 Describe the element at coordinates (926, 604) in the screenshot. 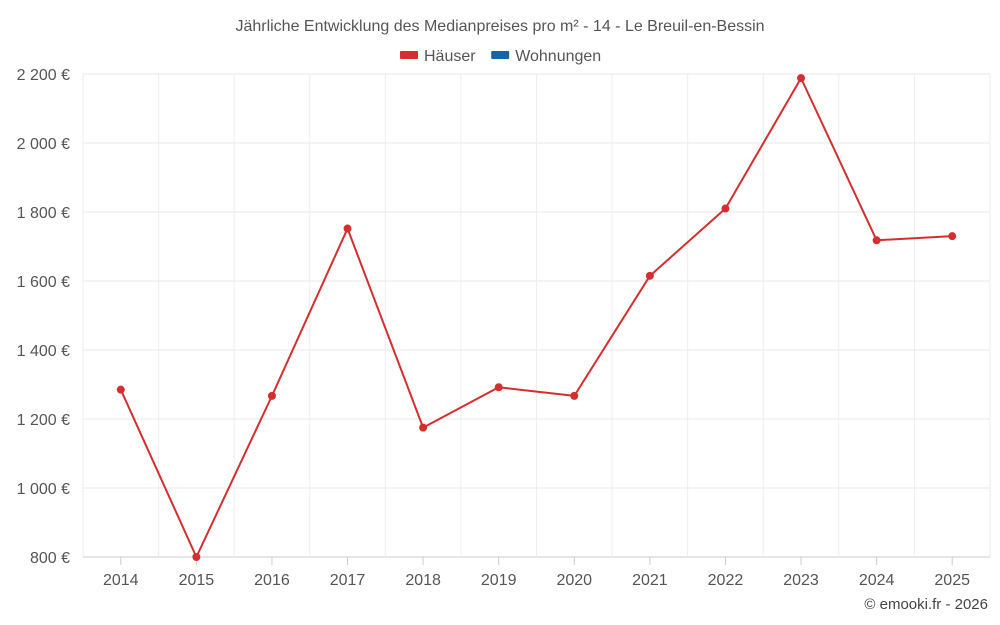

I see `credit-text: © emooki.fr - 2026` at that location.